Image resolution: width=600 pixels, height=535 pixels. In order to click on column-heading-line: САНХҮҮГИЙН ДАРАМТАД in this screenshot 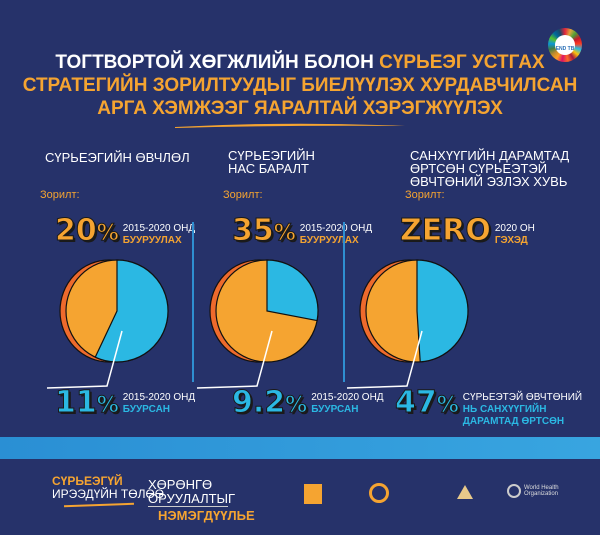, I will do `click(490, 155)`.